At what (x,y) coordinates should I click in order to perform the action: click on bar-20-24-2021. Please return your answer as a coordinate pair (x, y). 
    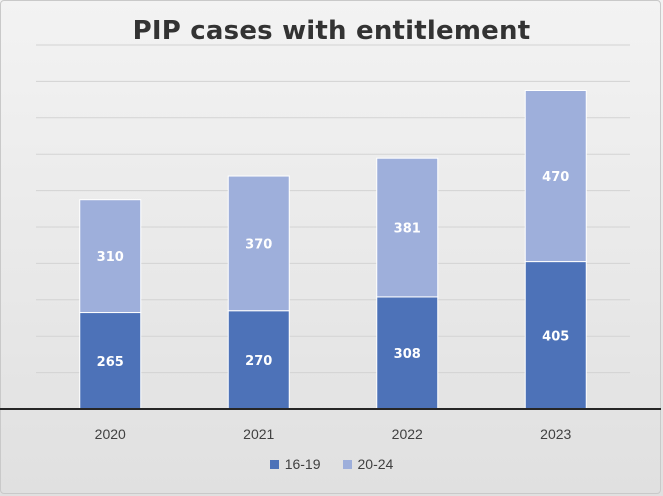
    Looking at the image, I should click on (258, 243).